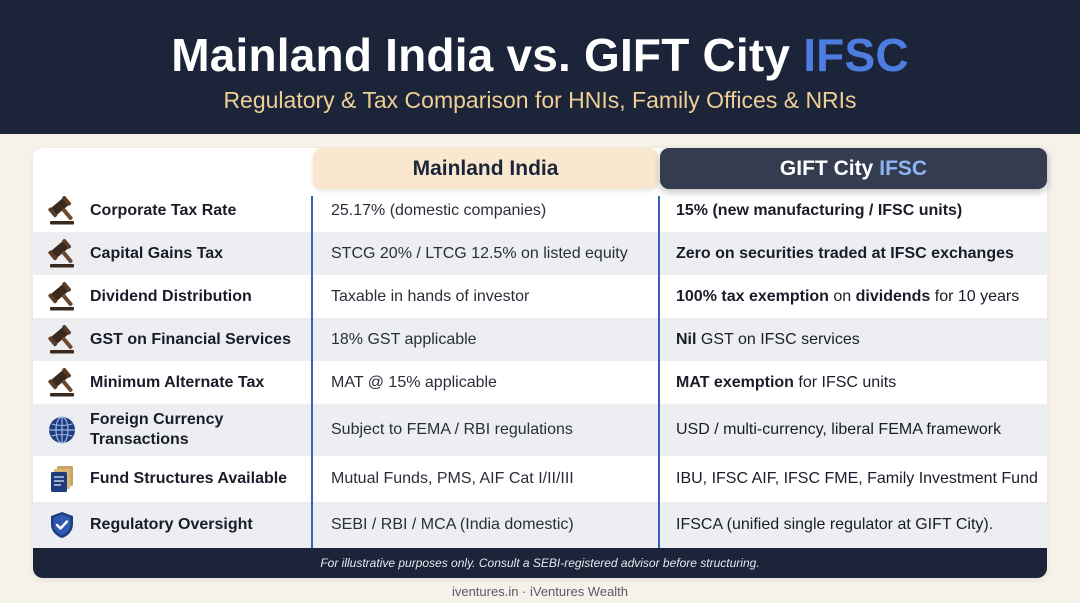 Image resolution: width=1080 pixels, height=603 pixels. What do you see at coordinates (312, 372) in the screenshot?
I see `column-divider-mainland` at bounding box center [312, 372].